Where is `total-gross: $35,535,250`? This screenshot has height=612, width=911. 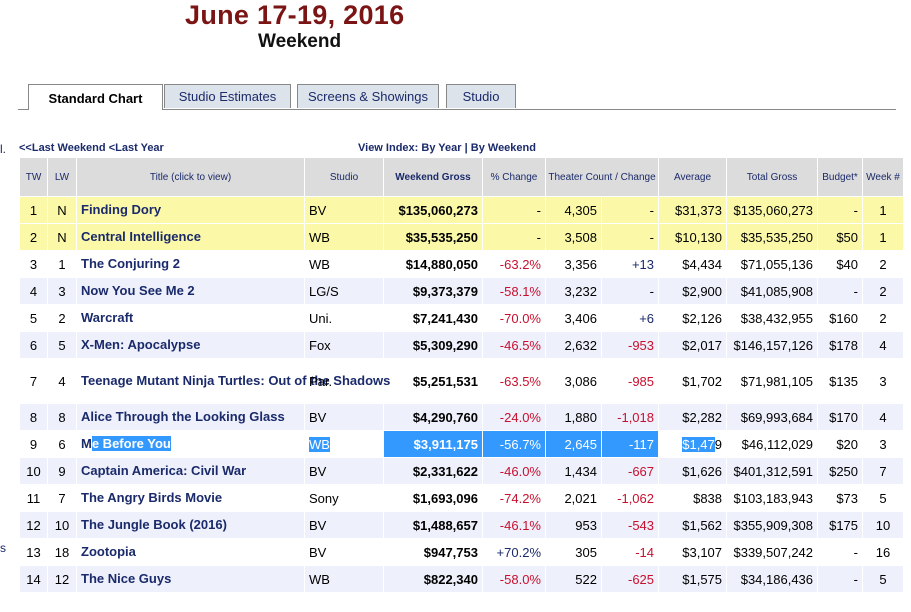
total-gross: $35,535,250 is located at coordinates (772, 237).